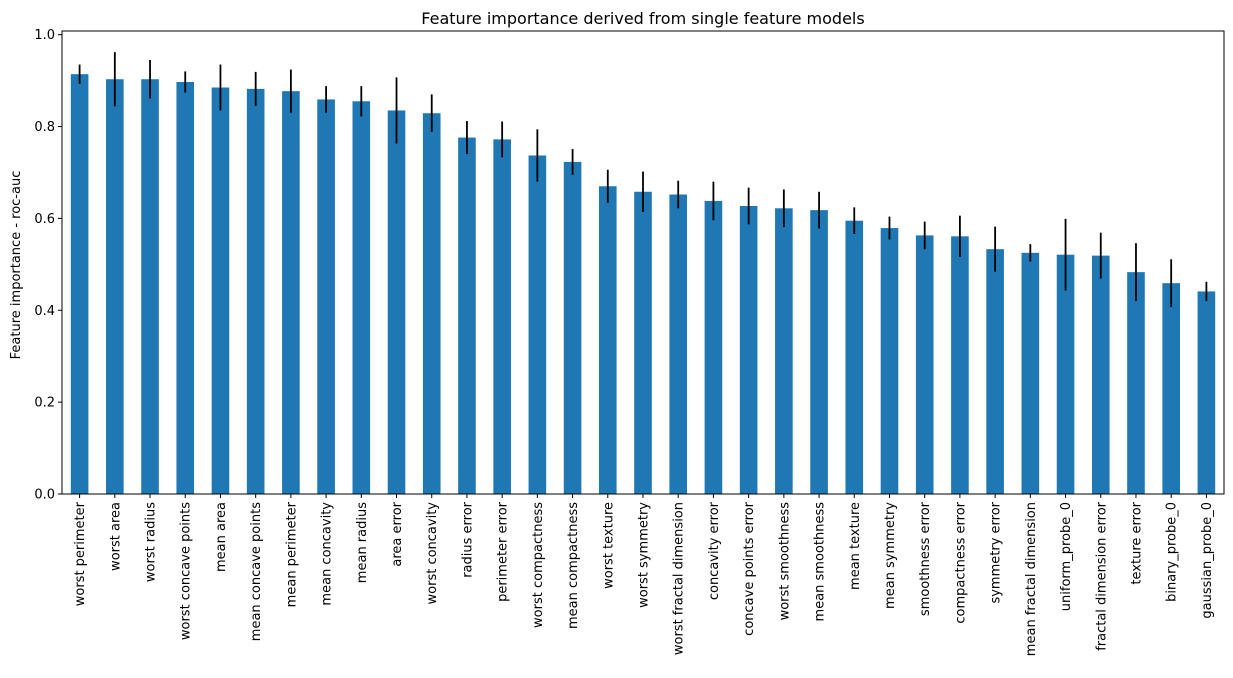  I want to click on x-tick-label-11: radius error, so click(467, 539).